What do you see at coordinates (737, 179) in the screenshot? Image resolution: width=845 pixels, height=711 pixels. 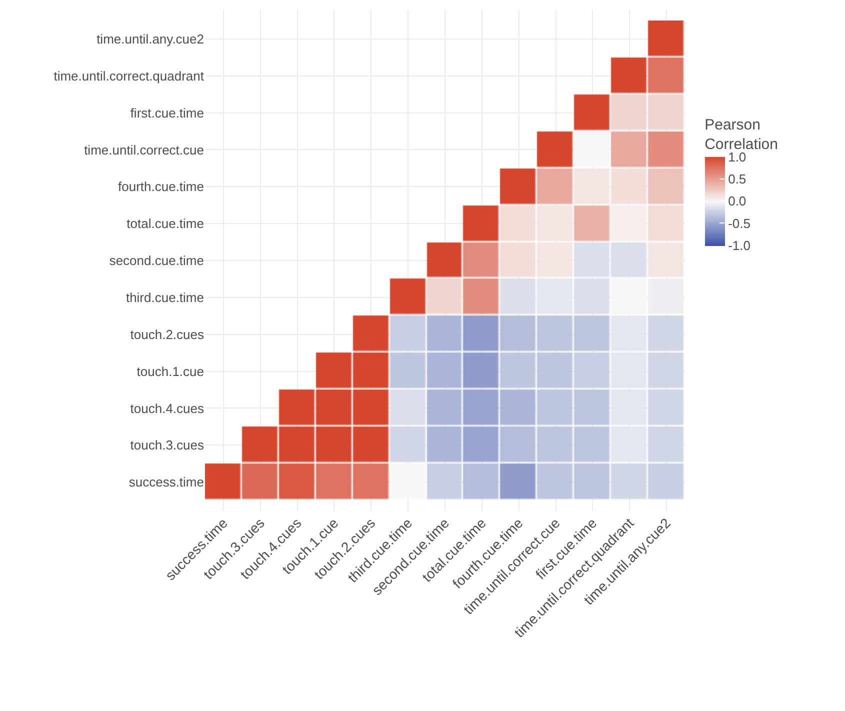 I see `color-bar-label: 0.5` at bounding box center [737, 179].